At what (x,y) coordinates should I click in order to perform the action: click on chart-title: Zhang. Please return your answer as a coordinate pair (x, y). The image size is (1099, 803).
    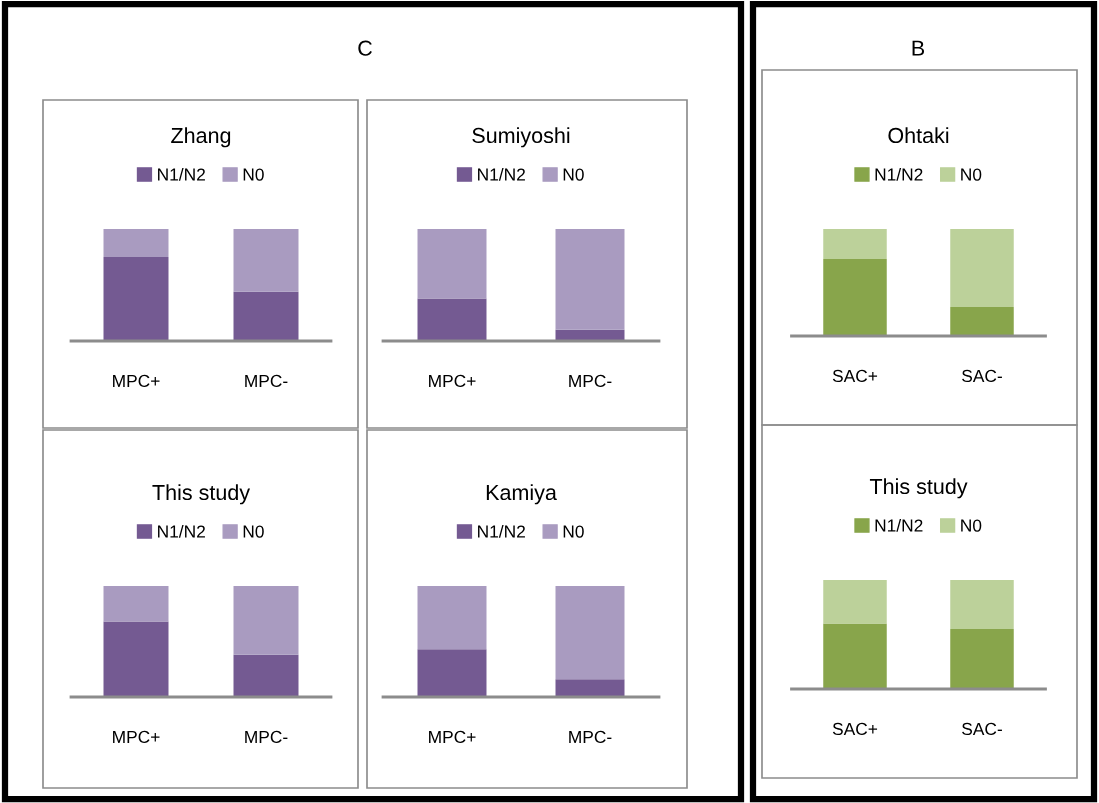
    Looking at the image, I should click on (201, 137).